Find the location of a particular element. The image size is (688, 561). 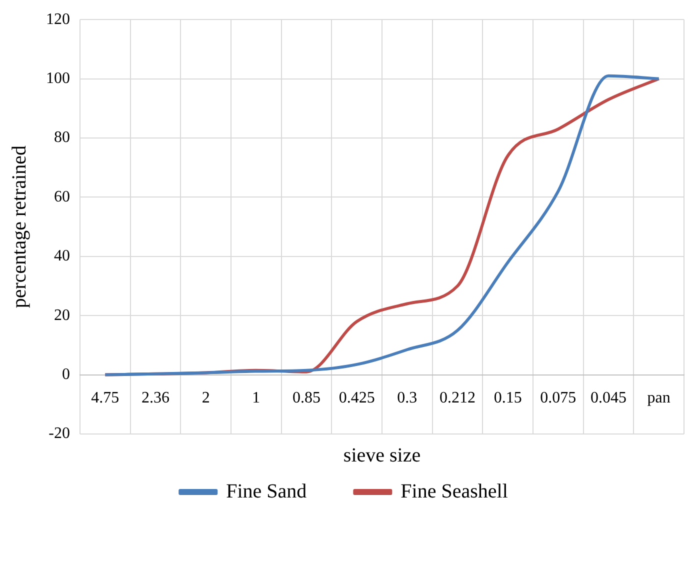

x-tick-label: 2 is located at coordinates (206, 398).